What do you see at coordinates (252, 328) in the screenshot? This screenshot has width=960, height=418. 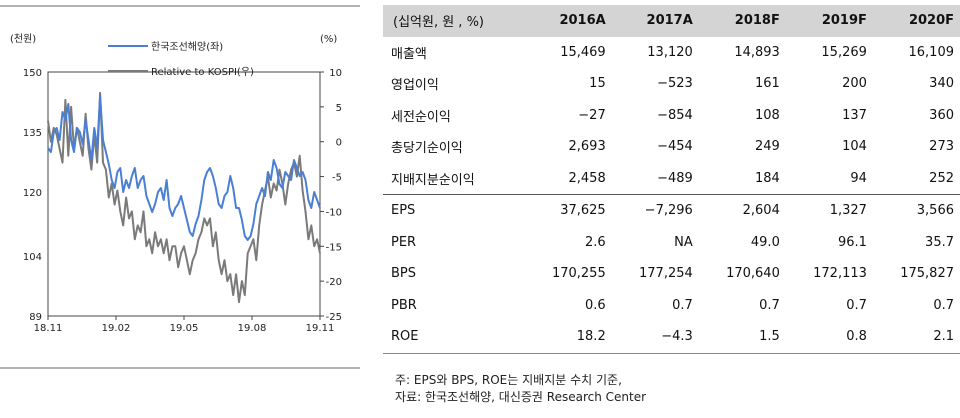 I see `x-tick-label: 19.08` at bounding box center [252, 328].